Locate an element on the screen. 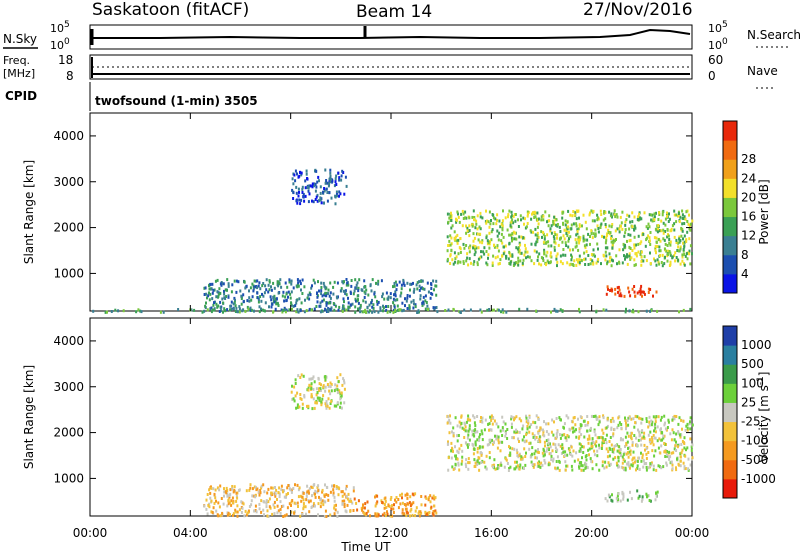  power-colorbar-tick: 24 is located at coordinates (748, 178).